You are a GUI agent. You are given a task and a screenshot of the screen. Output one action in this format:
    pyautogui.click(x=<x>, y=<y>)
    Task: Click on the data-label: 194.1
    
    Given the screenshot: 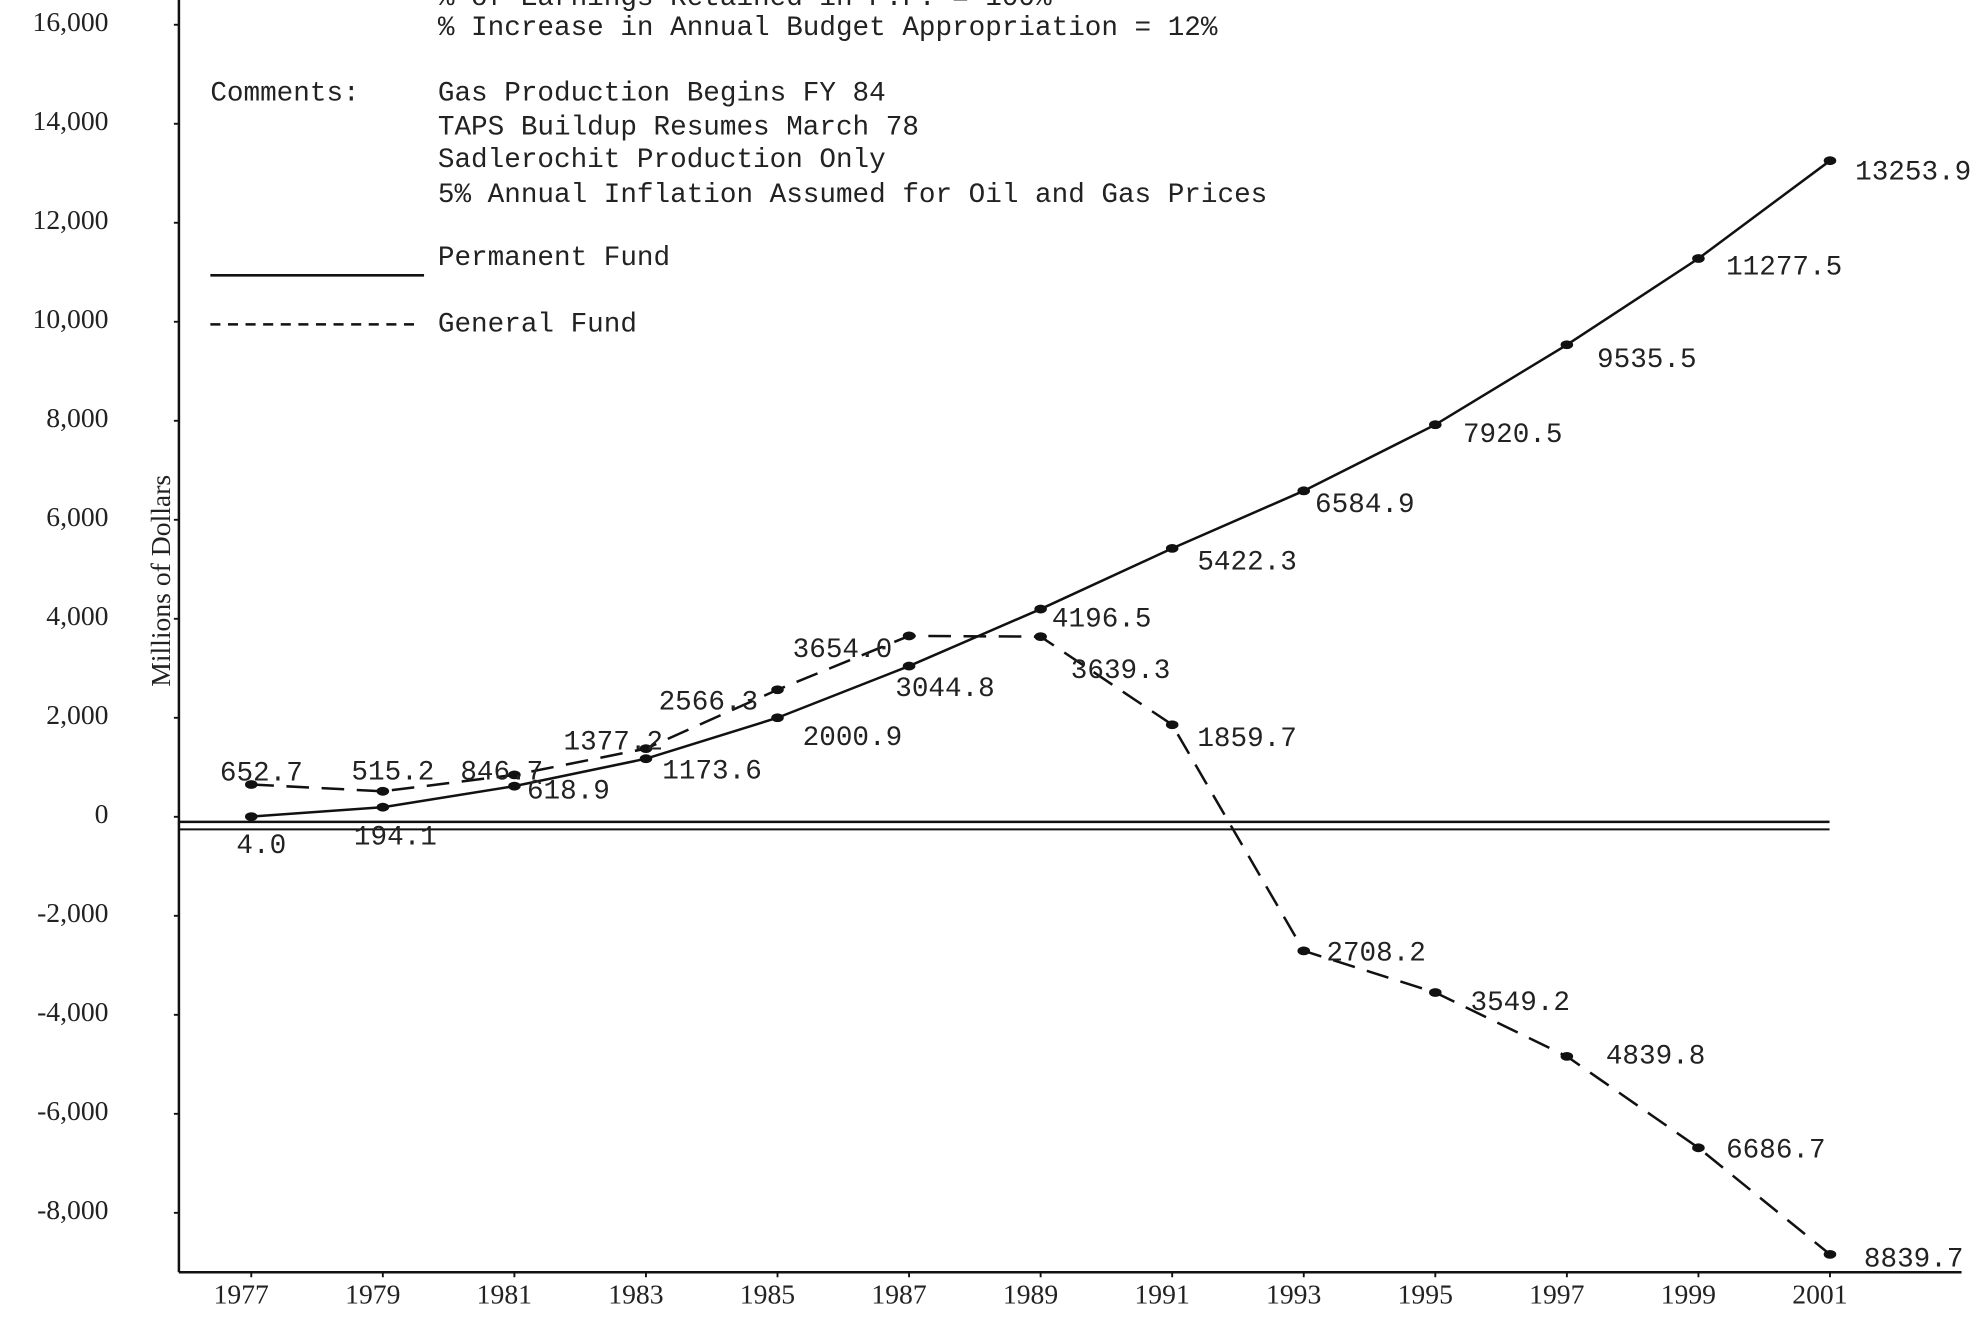 What is the action you would take?
    pyautogui.click(x=395, y=838)
    